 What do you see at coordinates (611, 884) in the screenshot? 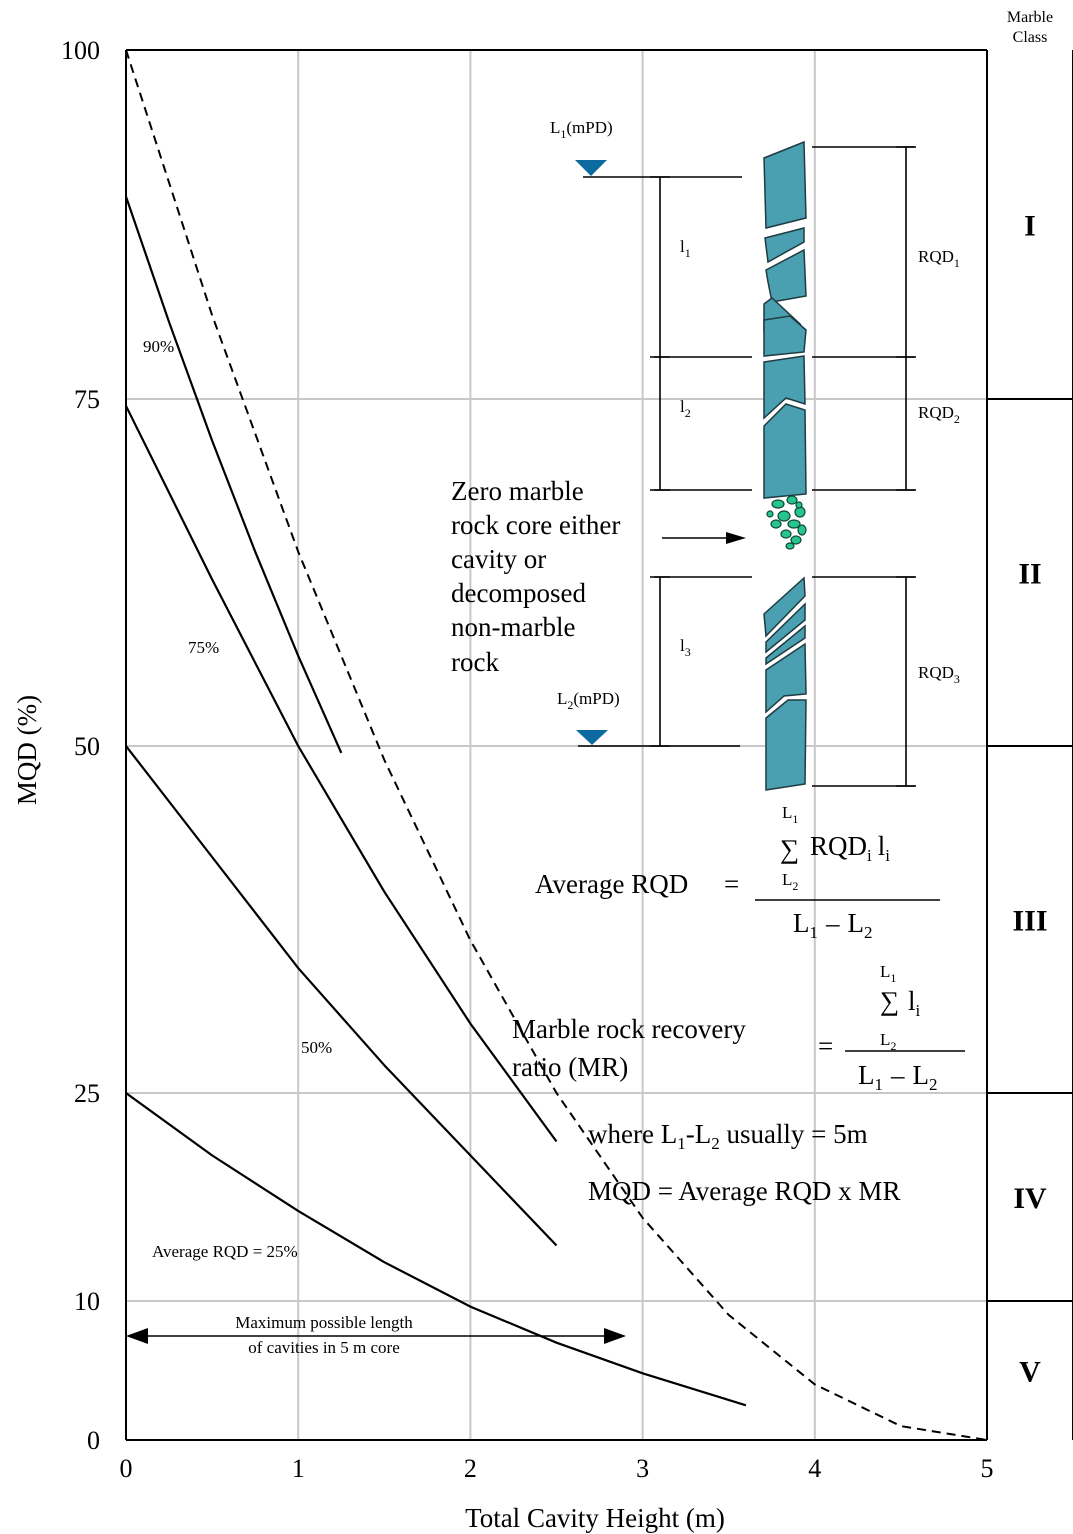
I see `avg-rqd-label: Average RQD` at bounding box center [611, 884].